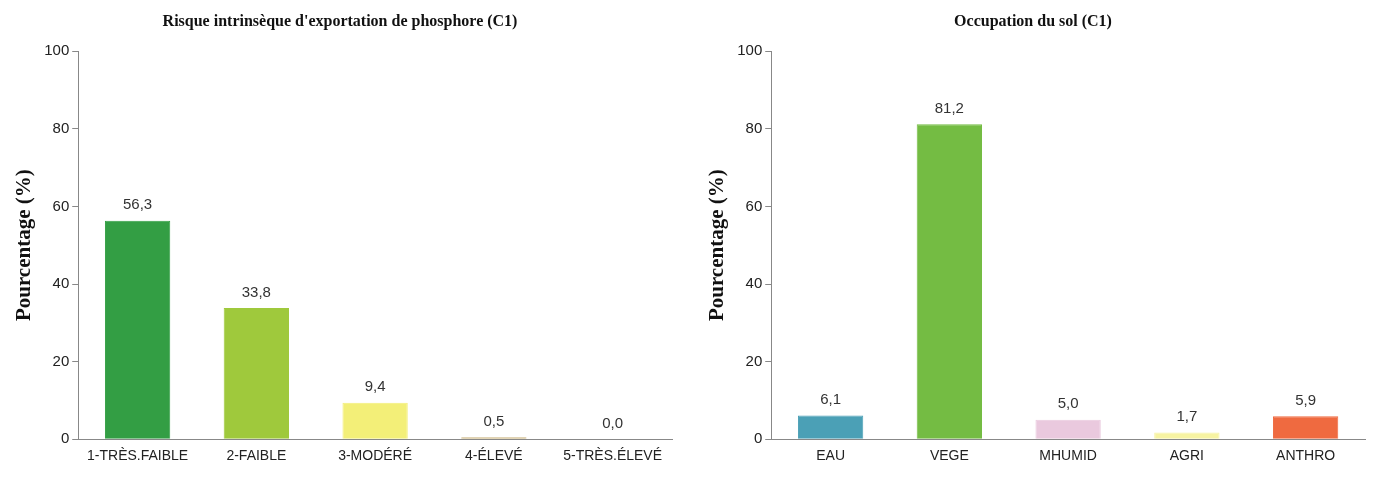  I want to click on data-label: 1,7, so click(1187, 416).